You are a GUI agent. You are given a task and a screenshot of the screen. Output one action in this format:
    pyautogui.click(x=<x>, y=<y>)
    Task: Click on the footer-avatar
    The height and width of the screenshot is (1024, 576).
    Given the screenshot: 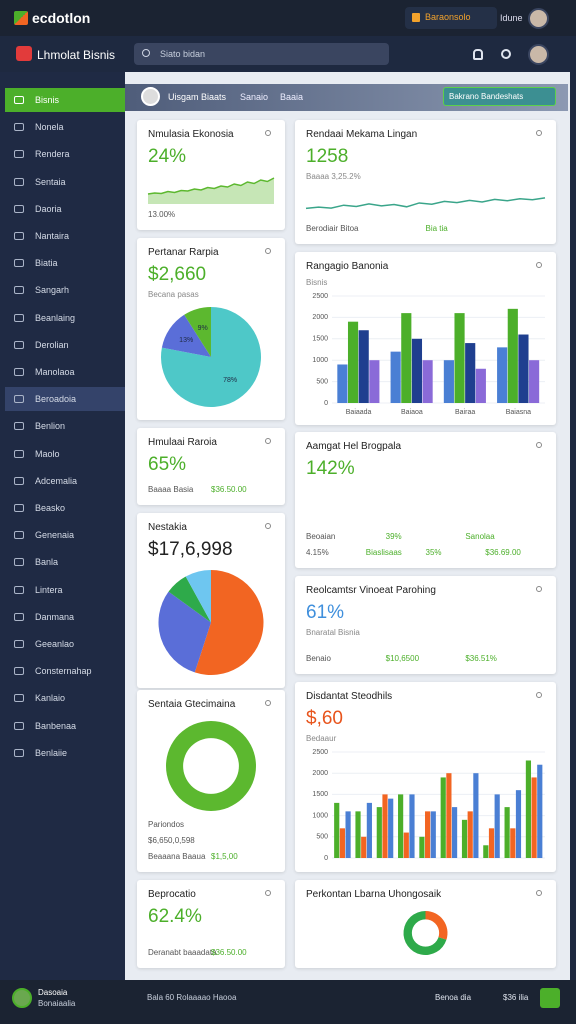 What is the action you would take?
    pyautogui.click(x=22, y=998)
    